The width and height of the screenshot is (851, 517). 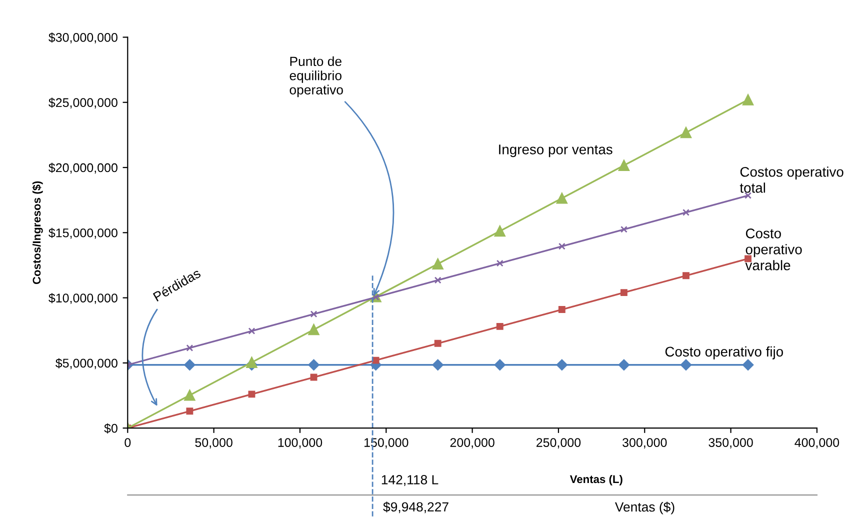 I want to click on y-tick-label: $5,000,000, so click(x=87, y=364).